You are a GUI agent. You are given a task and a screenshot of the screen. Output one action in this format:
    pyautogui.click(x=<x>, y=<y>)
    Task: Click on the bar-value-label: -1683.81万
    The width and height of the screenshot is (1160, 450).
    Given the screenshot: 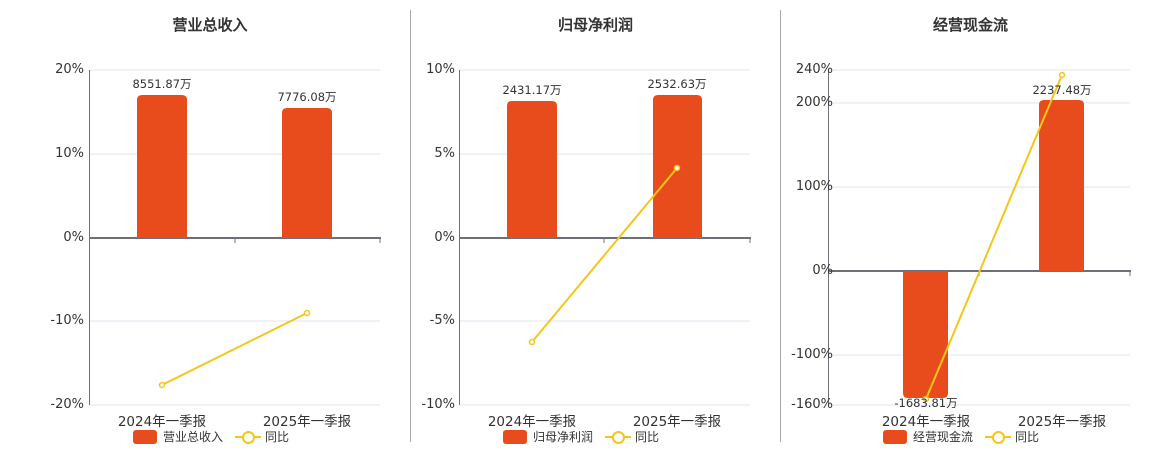 What is the action you would take?
    pyautogui.click(x=926, y=403)
    